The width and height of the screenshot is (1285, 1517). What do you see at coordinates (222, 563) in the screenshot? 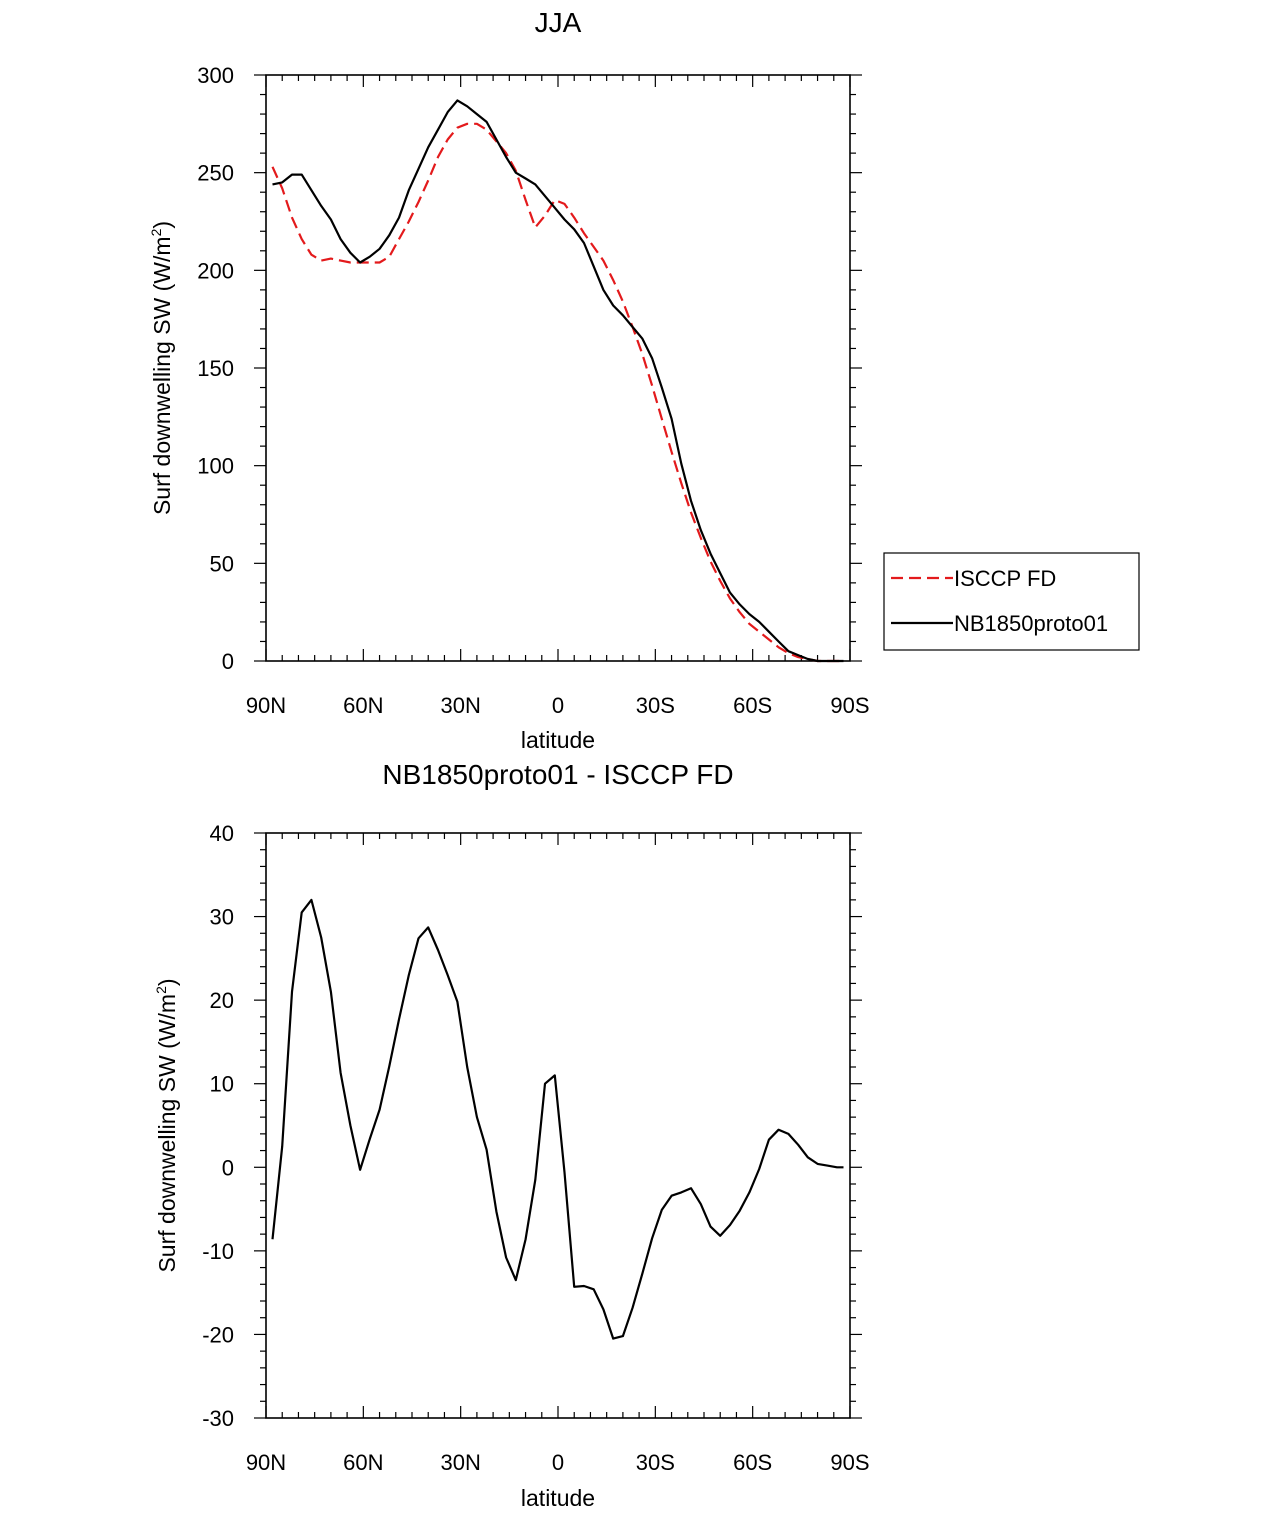
I see `y-tick-label: 50` at bounding box center [222, 563].